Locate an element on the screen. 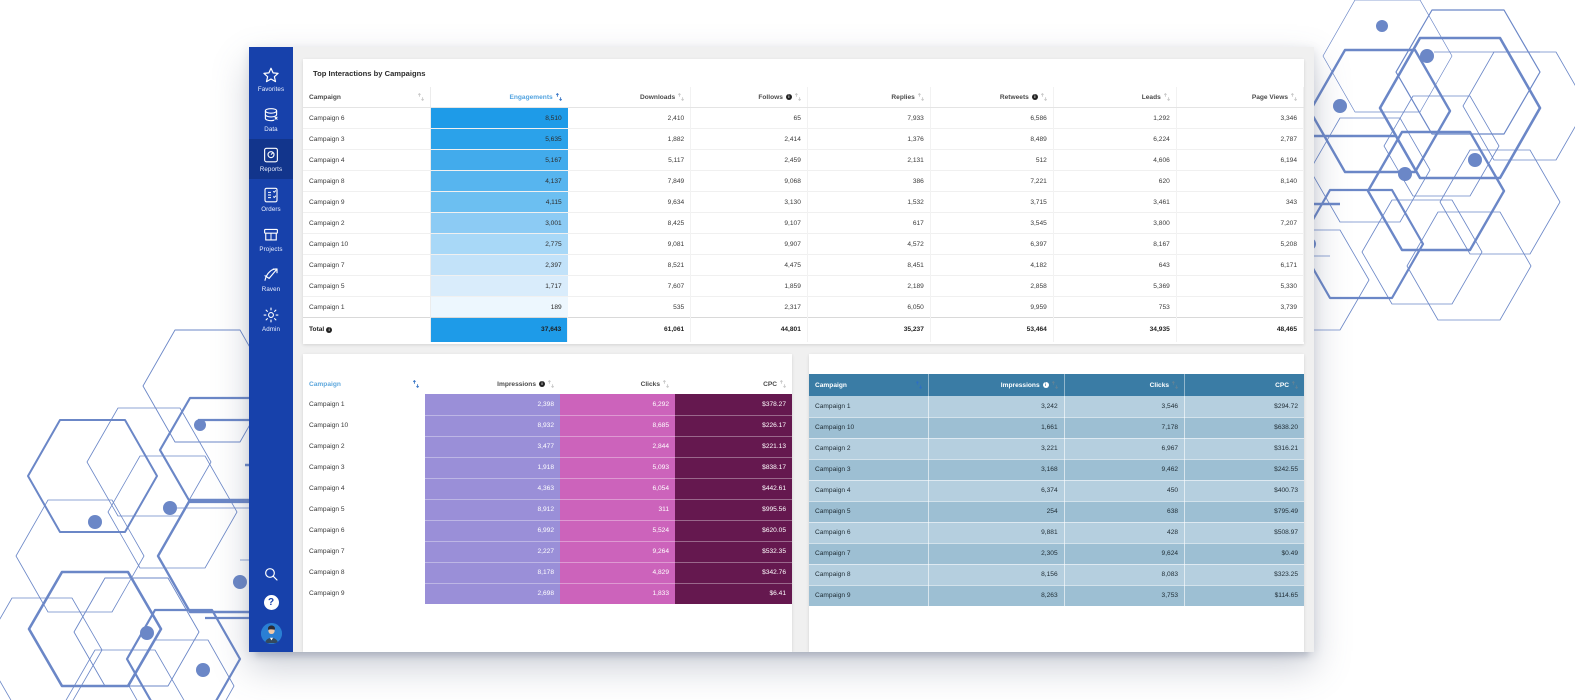  table-row: Campaign 9 2,698 1,833 $6.41 is located at coordinates (547, 594).